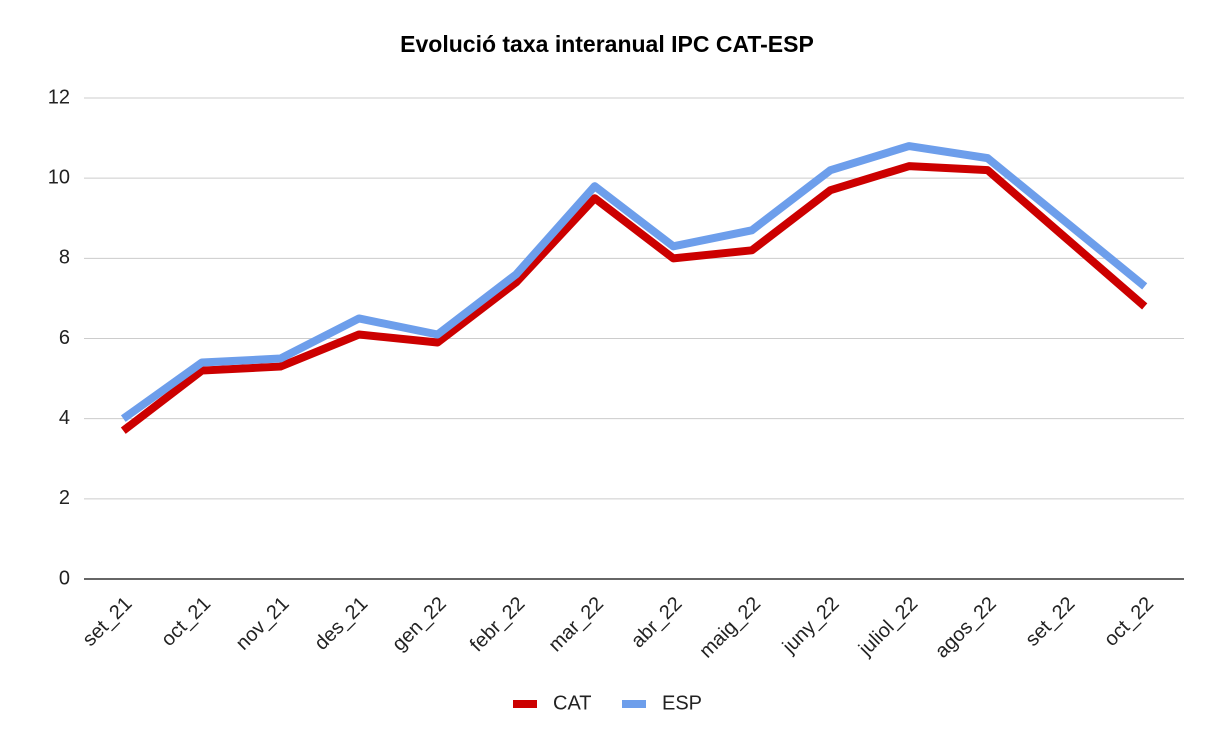  I want to click on y-tick-label: 4, so click(64, 418).